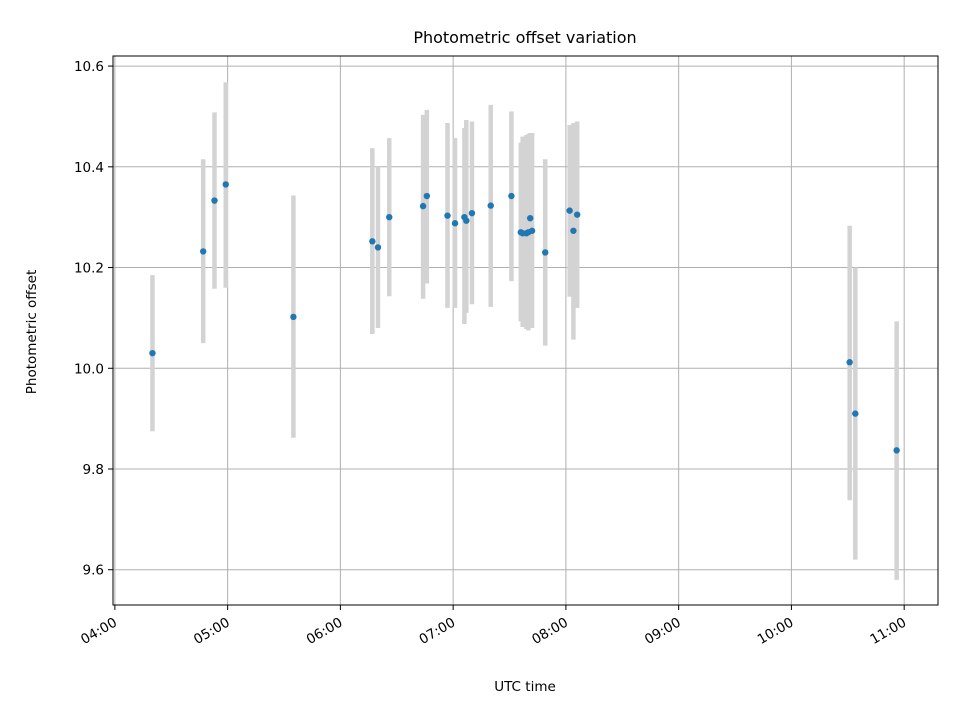 Image resolution: width=960 pixels, height=720 pixels. What do you see at coordinates (89, 269) in the screenshot?
I see `y-tick-label: 10.2` at bounding box center [89, 269].